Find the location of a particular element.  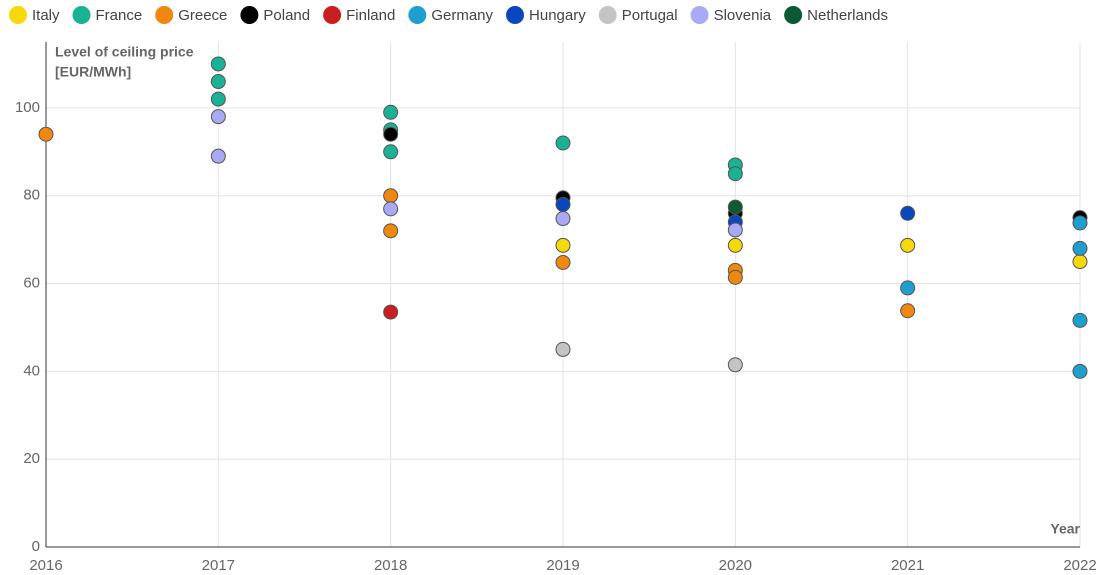

legend-label: Greece is located at coordinates (202, 15).